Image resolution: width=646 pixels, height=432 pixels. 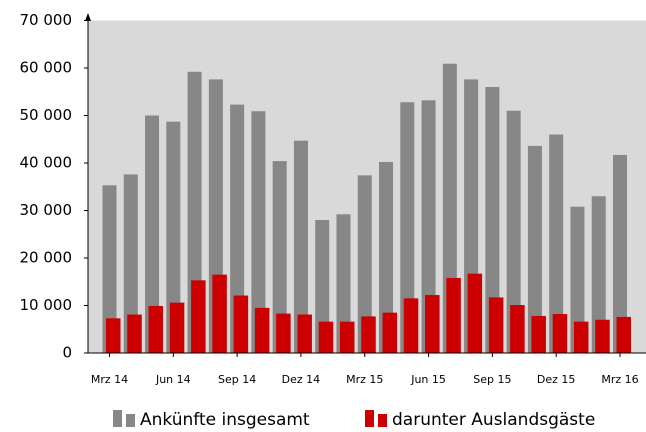 I want to click on x-tick-label: Jun 15, so click(x=428, y=379).